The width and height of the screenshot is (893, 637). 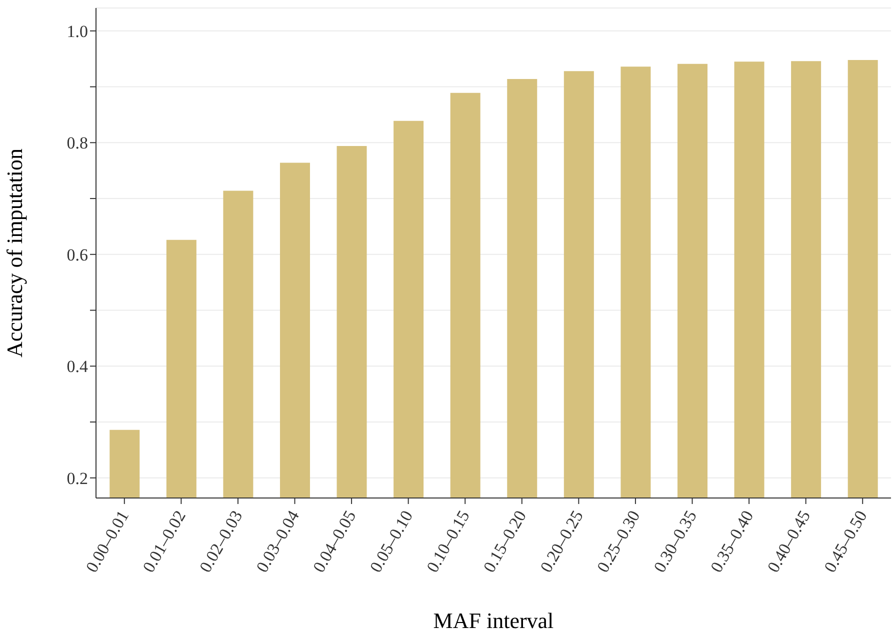 I want to click on x-axis-title: MAF interval, so click(x=493, y=620).